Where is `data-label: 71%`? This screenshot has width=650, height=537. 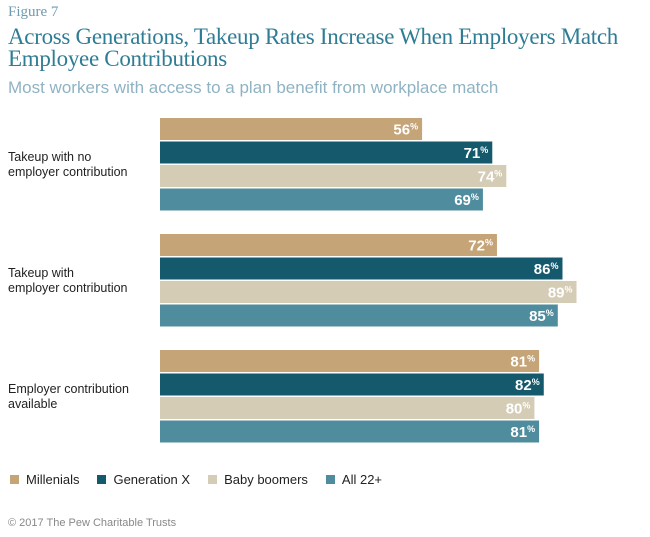 data-label: 71% is located at coordinates (476, 153).